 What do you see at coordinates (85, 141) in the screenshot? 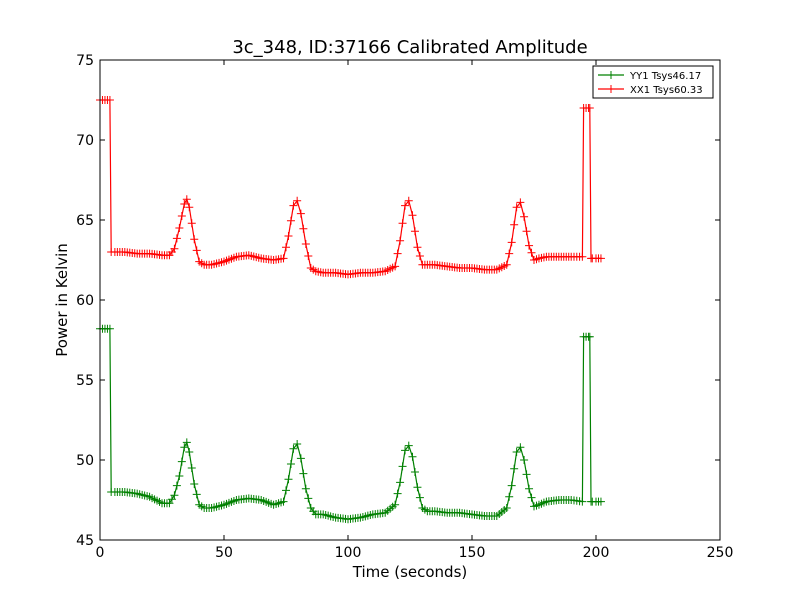
I see `y-tick-label: 70` at bounding box center [85, 141].